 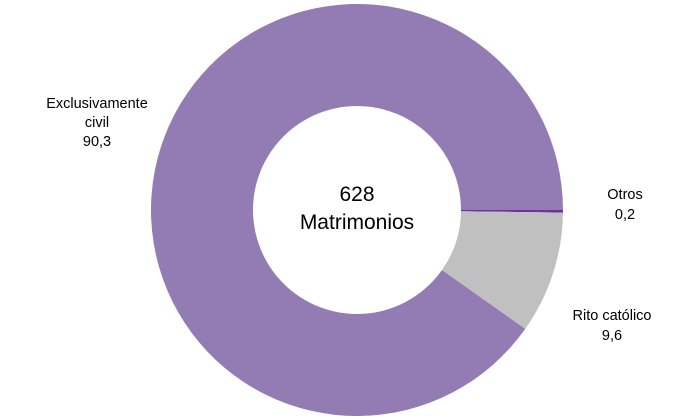 What do you see at coordinates (624, 195) in the screenshot?
I see `label-otros: Otros` at bounding box center [624, 195].